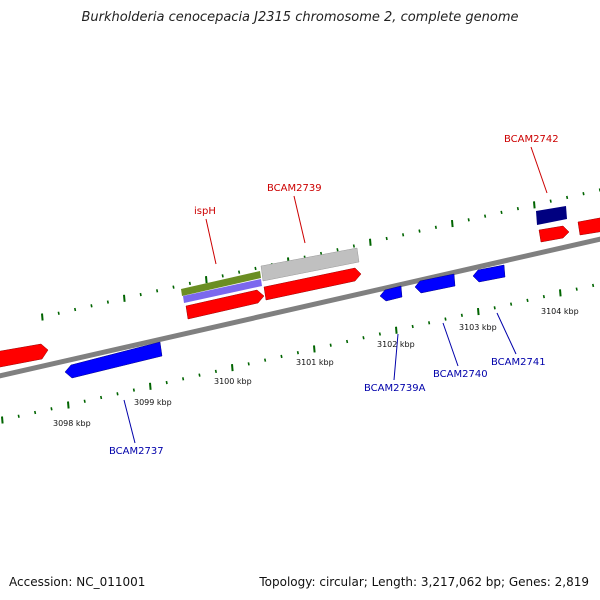 The width and height of the screenshot is (600, 600). What do you see at coordinates (77, 582) in the screenshot?
I see `accession-label: Accession: NC_011001` at bounding box center [77, 582].